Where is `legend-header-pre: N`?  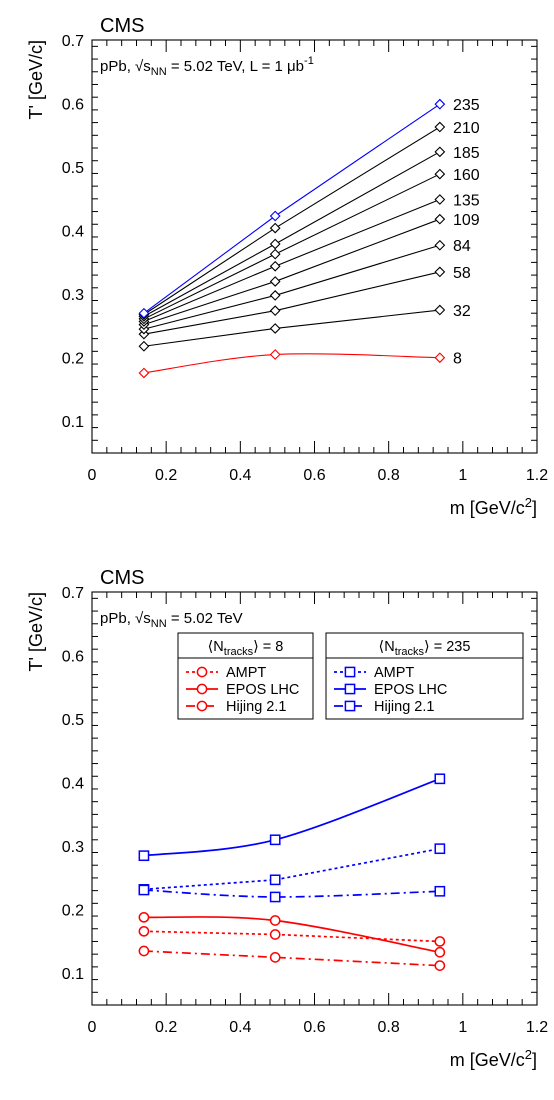 legend-header-pre: N is located at coordinates (389, 647).